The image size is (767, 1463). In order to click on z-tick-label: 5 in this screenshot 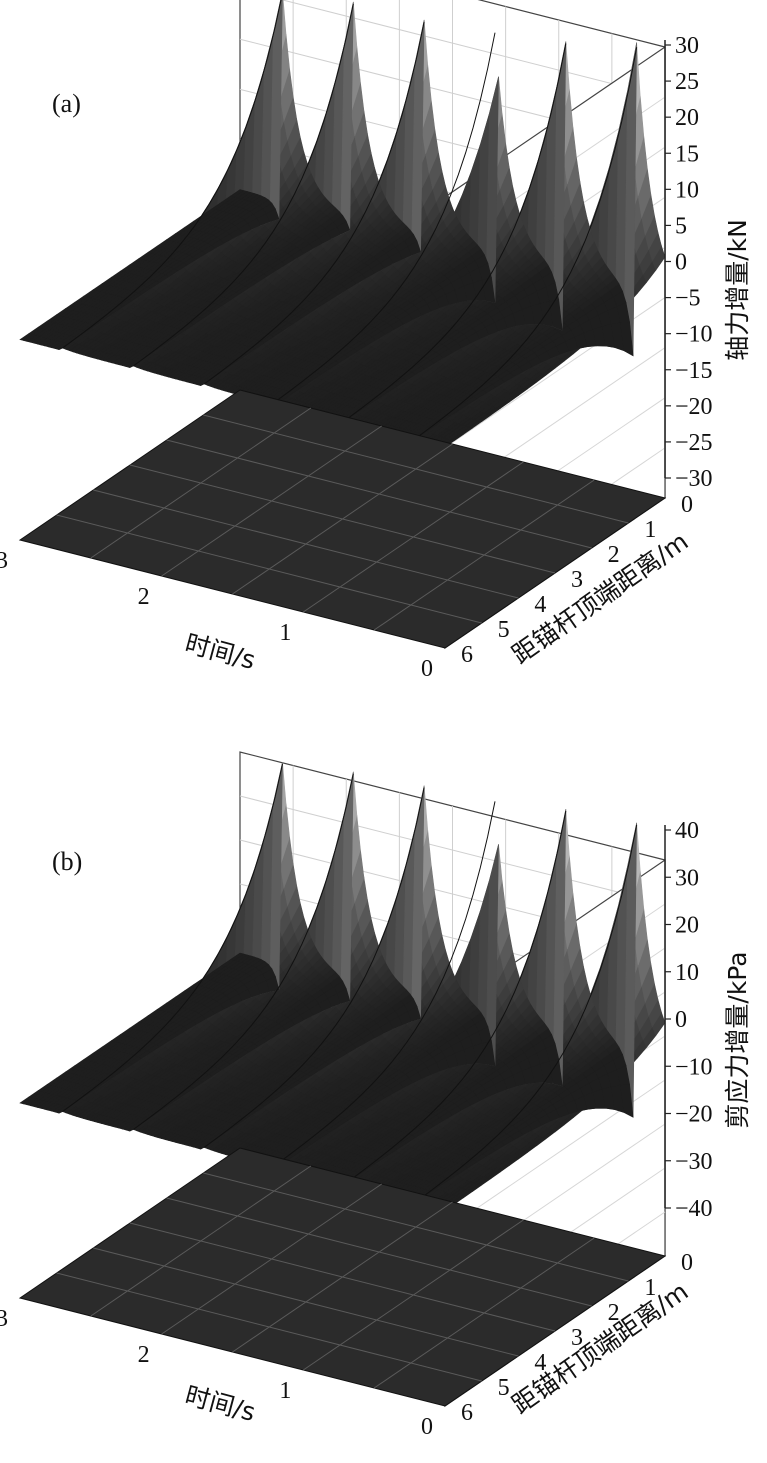, I will do `click(681, 226)`.